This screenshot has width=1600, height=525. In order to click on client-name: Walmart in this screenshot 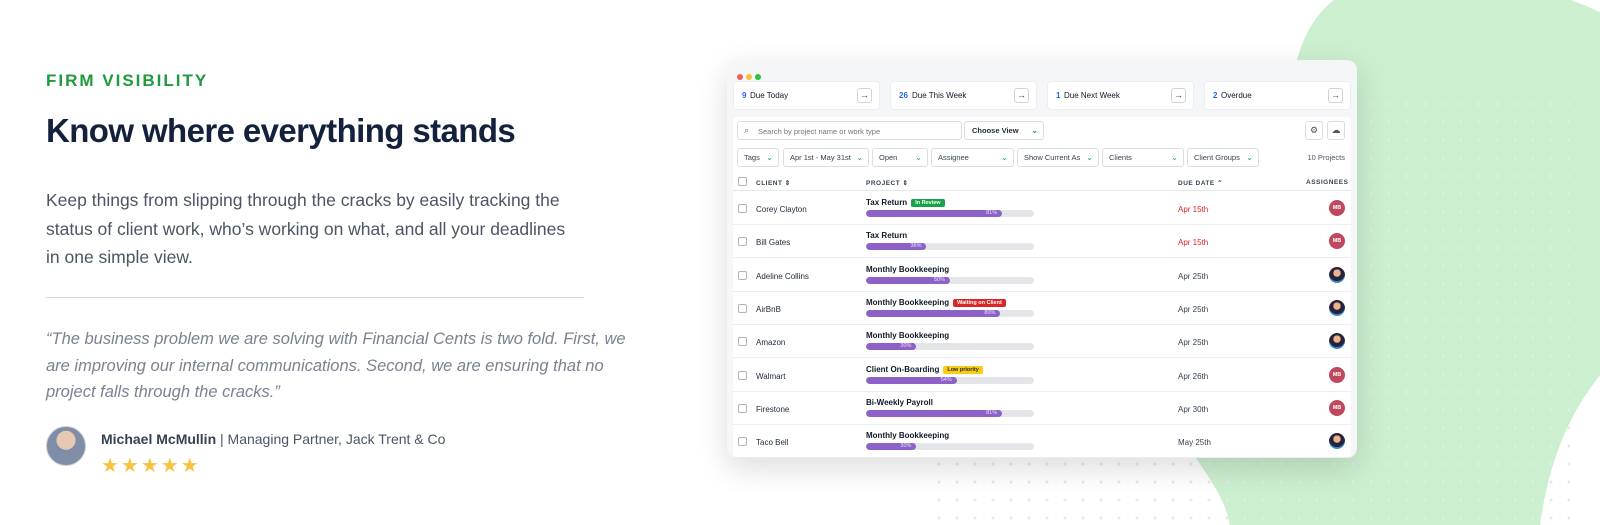, I will do `click(771, 376)`.